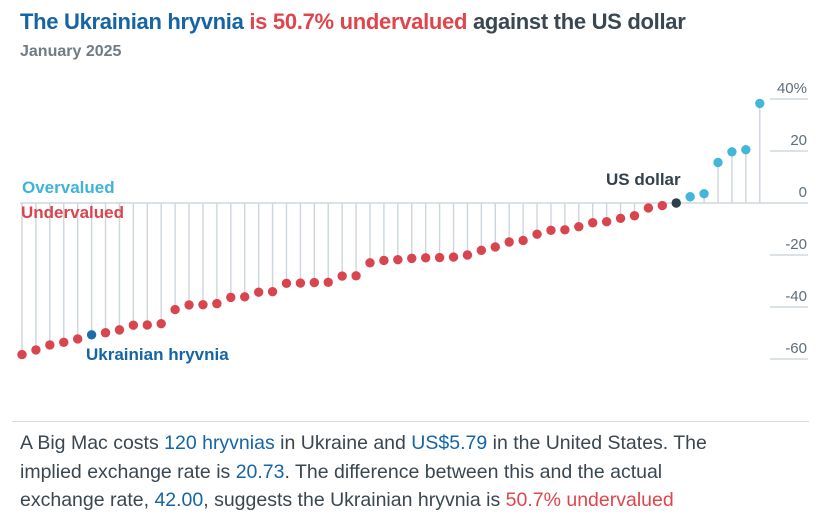 Image resolution: width=820 pixels, height=531 pixels. What do you see at coordinates (219, 443) in the screenshot?
I see `text-segment: 120 hryvnias` at bounding box center [219, 443].